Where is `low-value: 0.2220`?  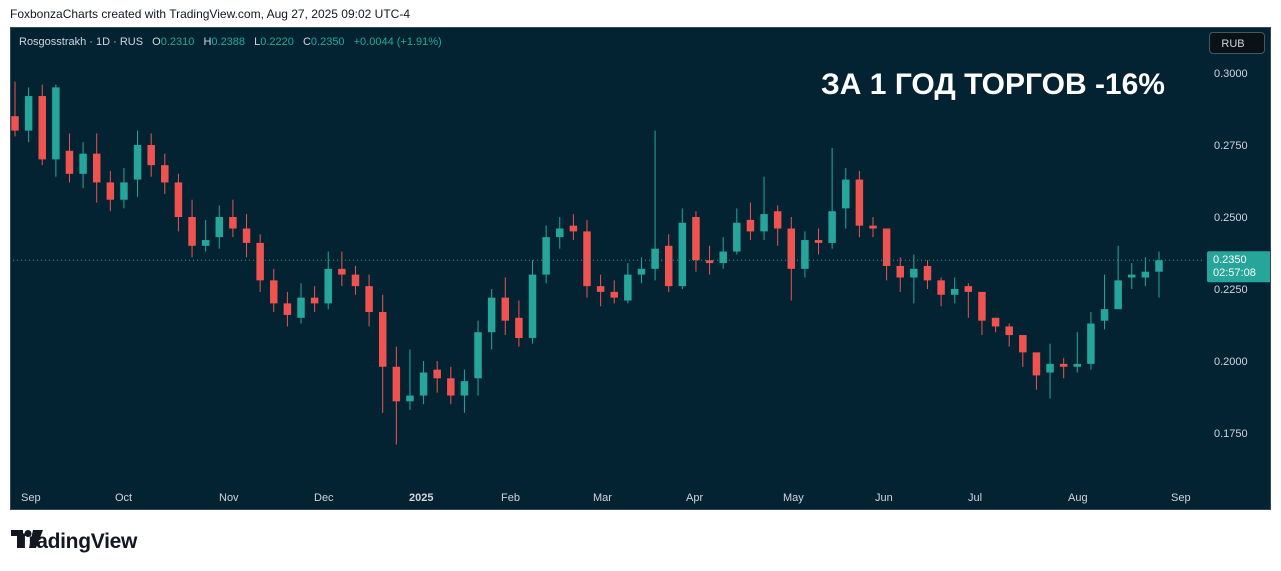
low-value: 0.2220 is located at coordinates (277, 42).